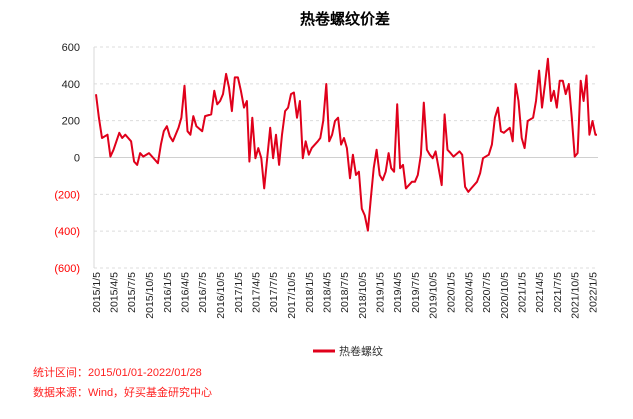  Describe the element at coordinates (540, 292) in the screenshot. I see `x-tick-label: 2021/4/5` at that location.